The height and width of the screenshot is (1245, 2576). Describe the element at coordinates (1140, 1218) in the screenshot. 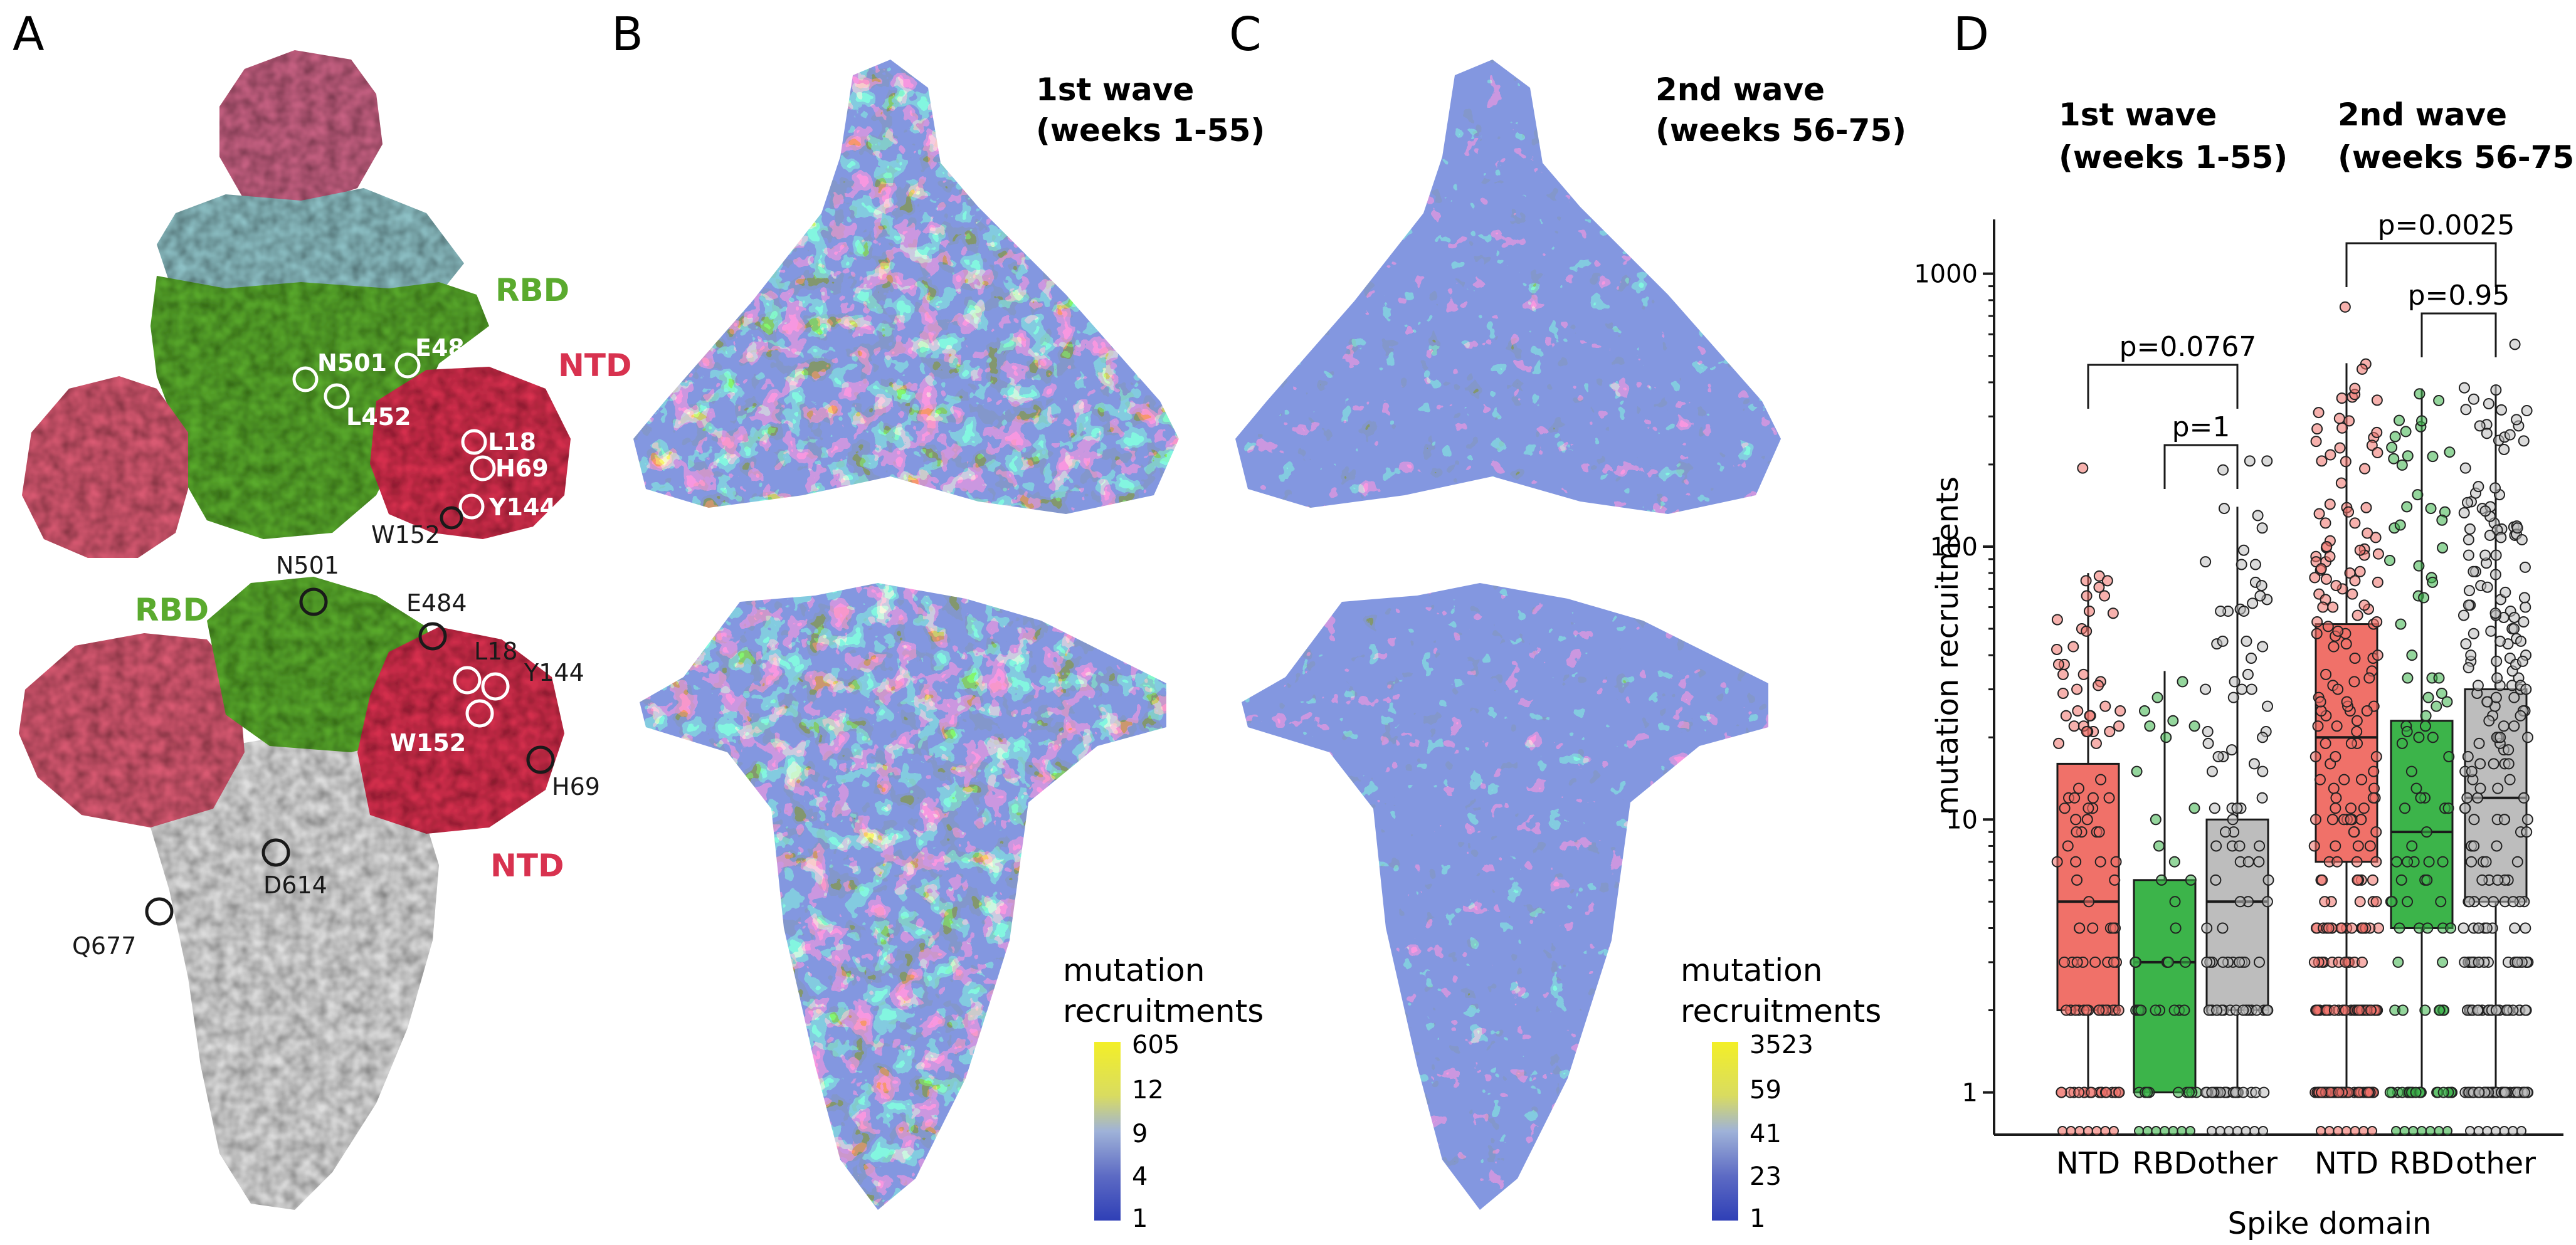

I see `colorbar-tick: 1` at that location.